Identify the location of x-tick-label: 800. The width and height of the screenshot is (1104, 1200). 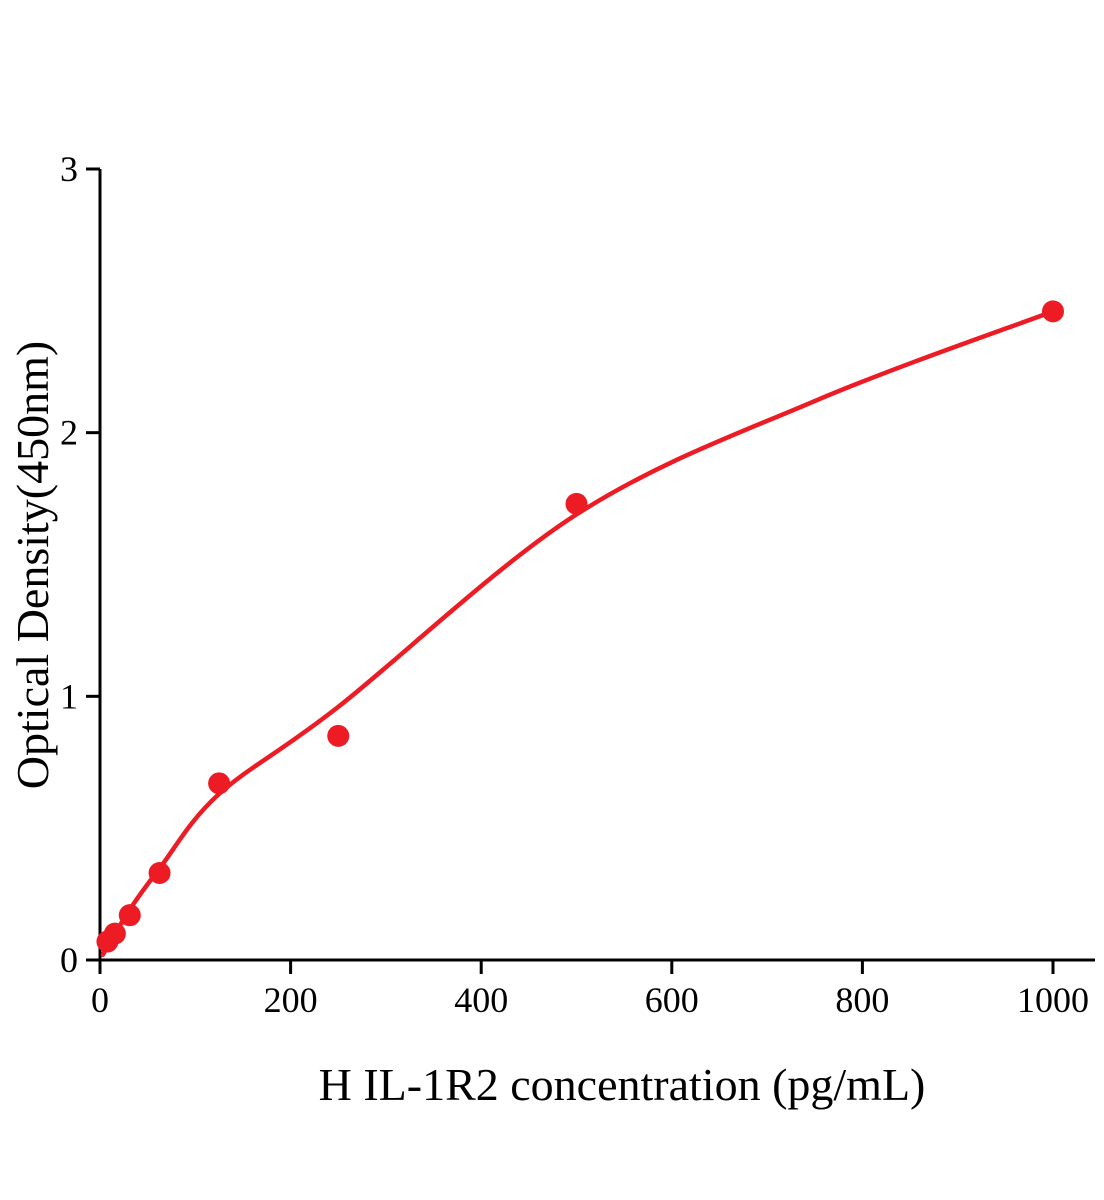
(862, 1000).